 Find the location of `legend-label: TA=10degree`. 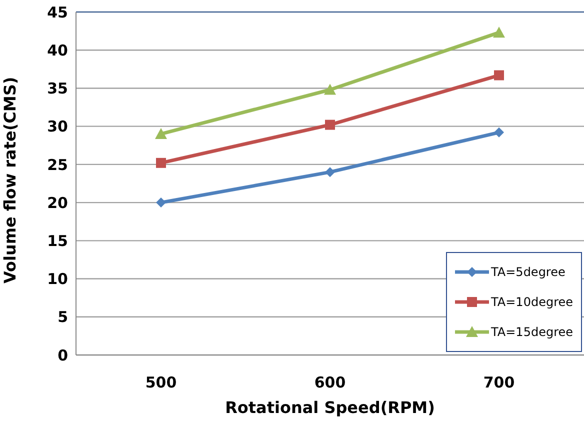

legend-label: TA=10degree is located at coordinates (532, 302).